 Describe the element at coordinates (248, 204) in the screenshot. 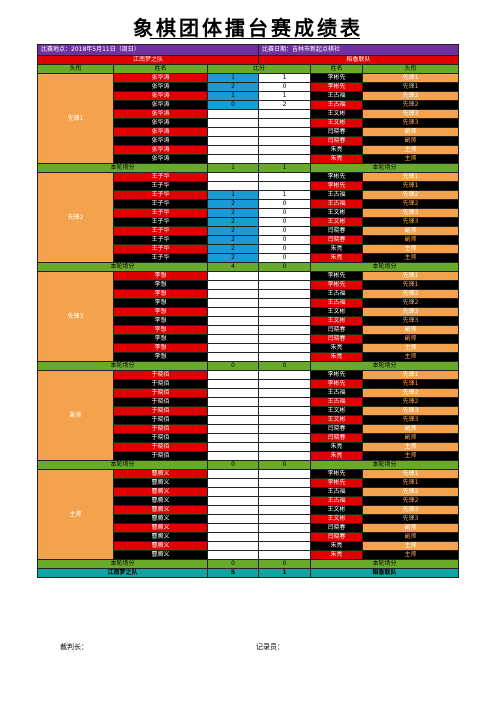

I see `match-row: 王子华 2 0 王古福 先锋2` at that location.